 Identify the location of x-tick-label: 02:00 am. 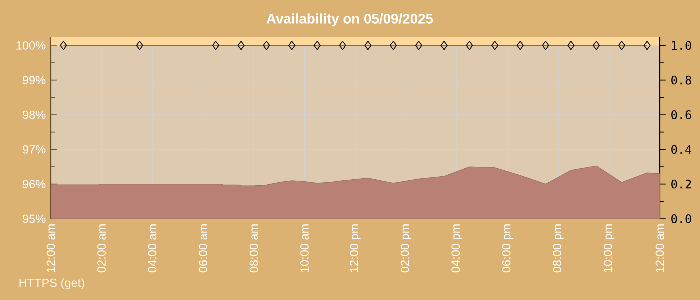
(102, 248).